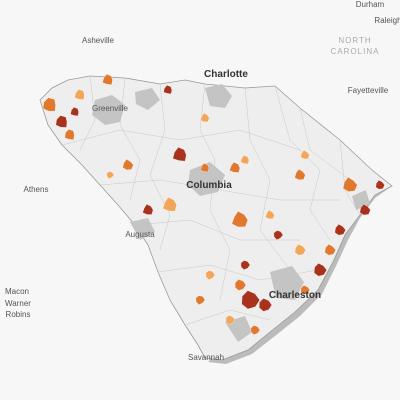  What do you see at coordinates (387, 20) in the screenshot?
I see `place-label: Raleigh` at bounding box center [387, 20].